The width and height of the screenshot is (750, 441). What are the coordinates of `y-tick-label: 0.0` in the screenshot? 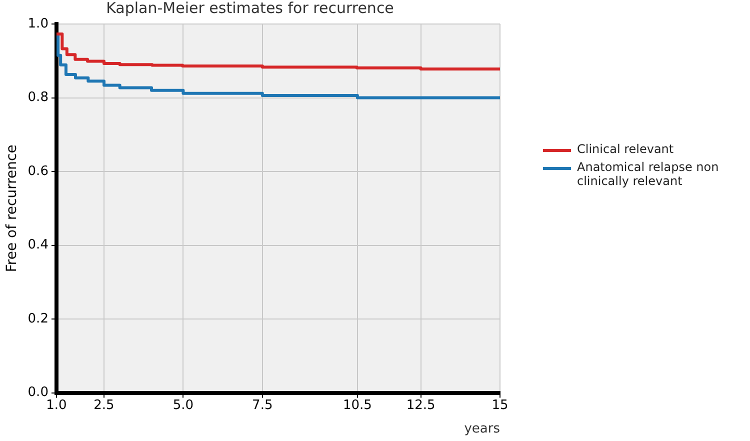 It's located at (38, 392).